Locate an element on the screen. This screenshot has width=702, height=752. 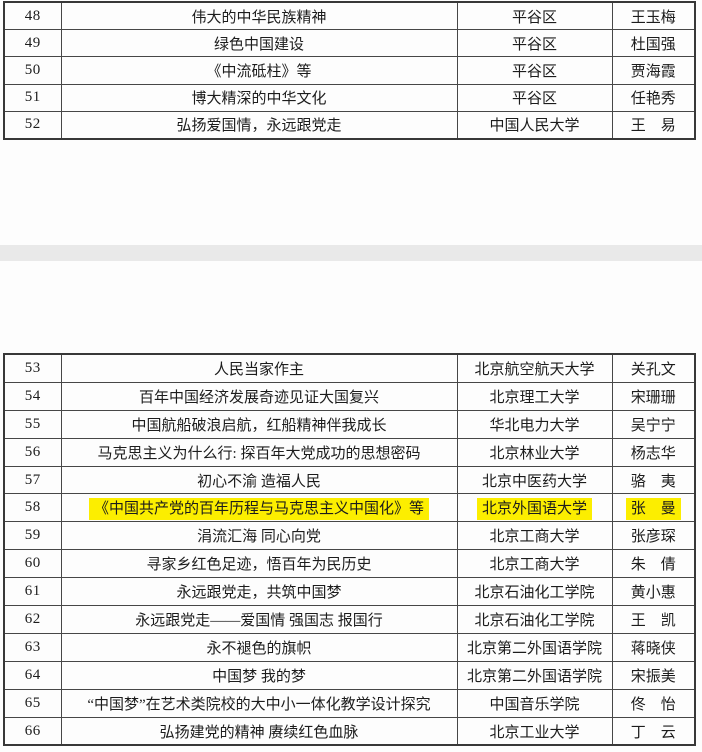
table-row: 50 《中流砥柱》等 平谷区 贾海霞 is located at coordinates (349, 70).